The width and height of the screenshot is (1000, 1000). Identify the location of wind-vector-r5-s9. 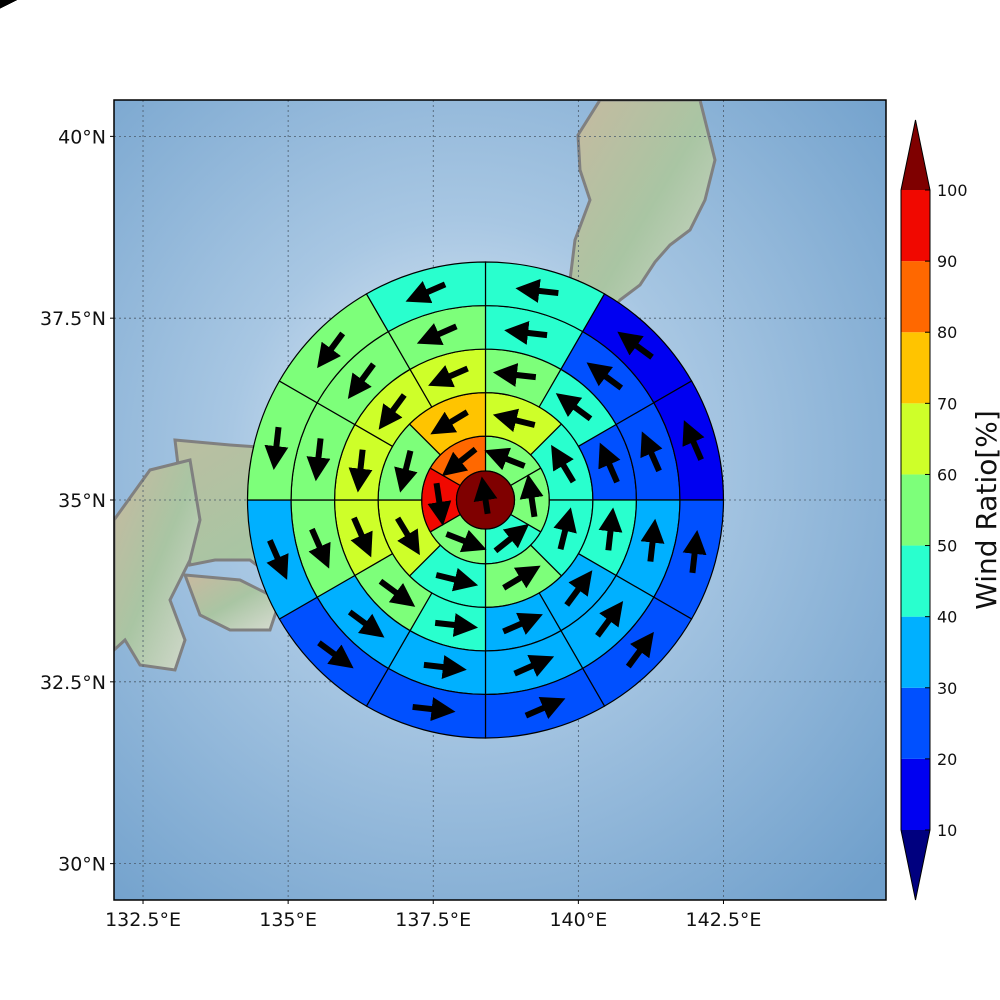
(277, 559).